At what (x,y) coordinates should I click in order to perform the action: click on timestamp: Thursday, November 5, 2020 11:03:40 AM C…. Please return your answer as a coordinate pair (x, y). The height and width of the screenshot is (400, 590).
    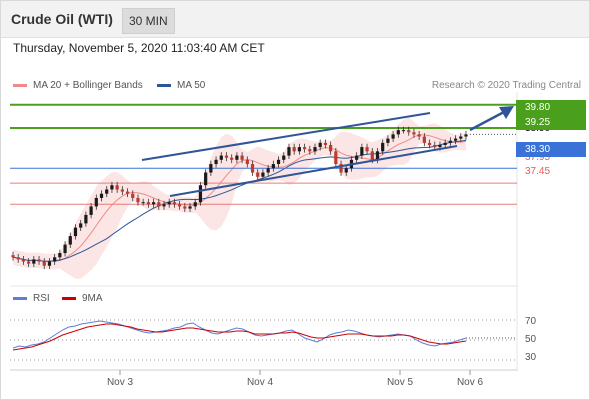
    Looking at the image, I should click on (139, 48).